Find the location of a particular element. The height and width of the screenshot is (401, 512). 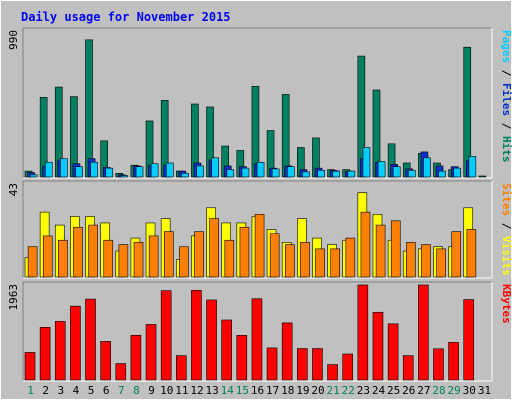

x-tick-label: 31 is located at coordinates (484, 390).